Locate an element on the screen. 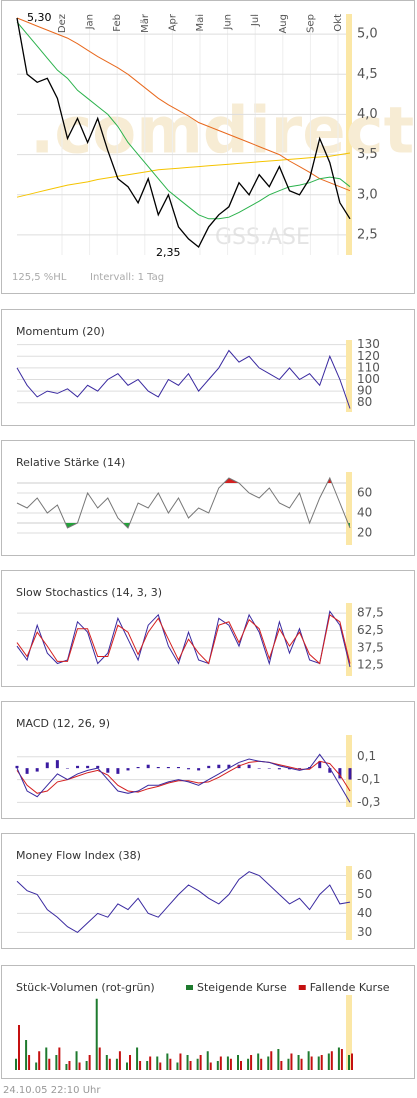 Image resolution: width=417 pixels, height=1098 pixels. y-tick-label: 80 is located at coordinates (364, 402).